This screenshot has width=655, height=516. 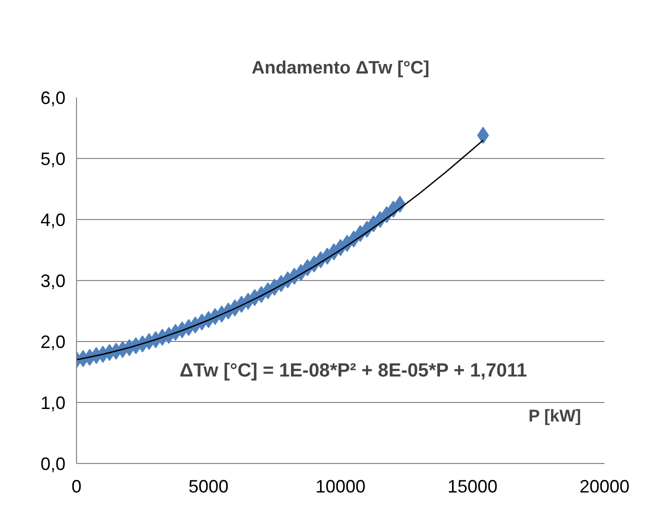 I want to click on x-tick-label: 10000, so click(x=340, y=486).